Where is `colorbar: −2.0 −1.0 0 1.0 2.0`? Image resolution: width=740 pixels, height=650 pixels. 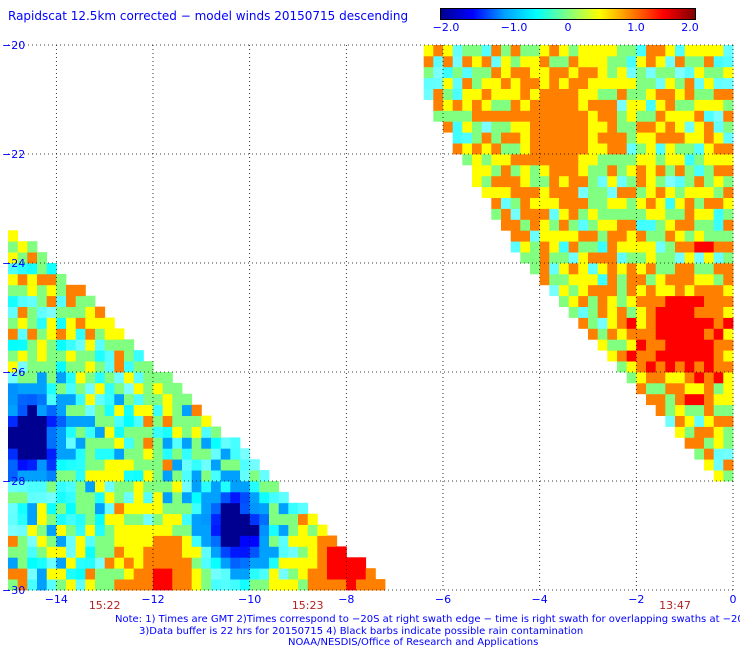 colorbar: −2.0 −1.0 0 1.0 2.0 is located at coordinates (566, 22).